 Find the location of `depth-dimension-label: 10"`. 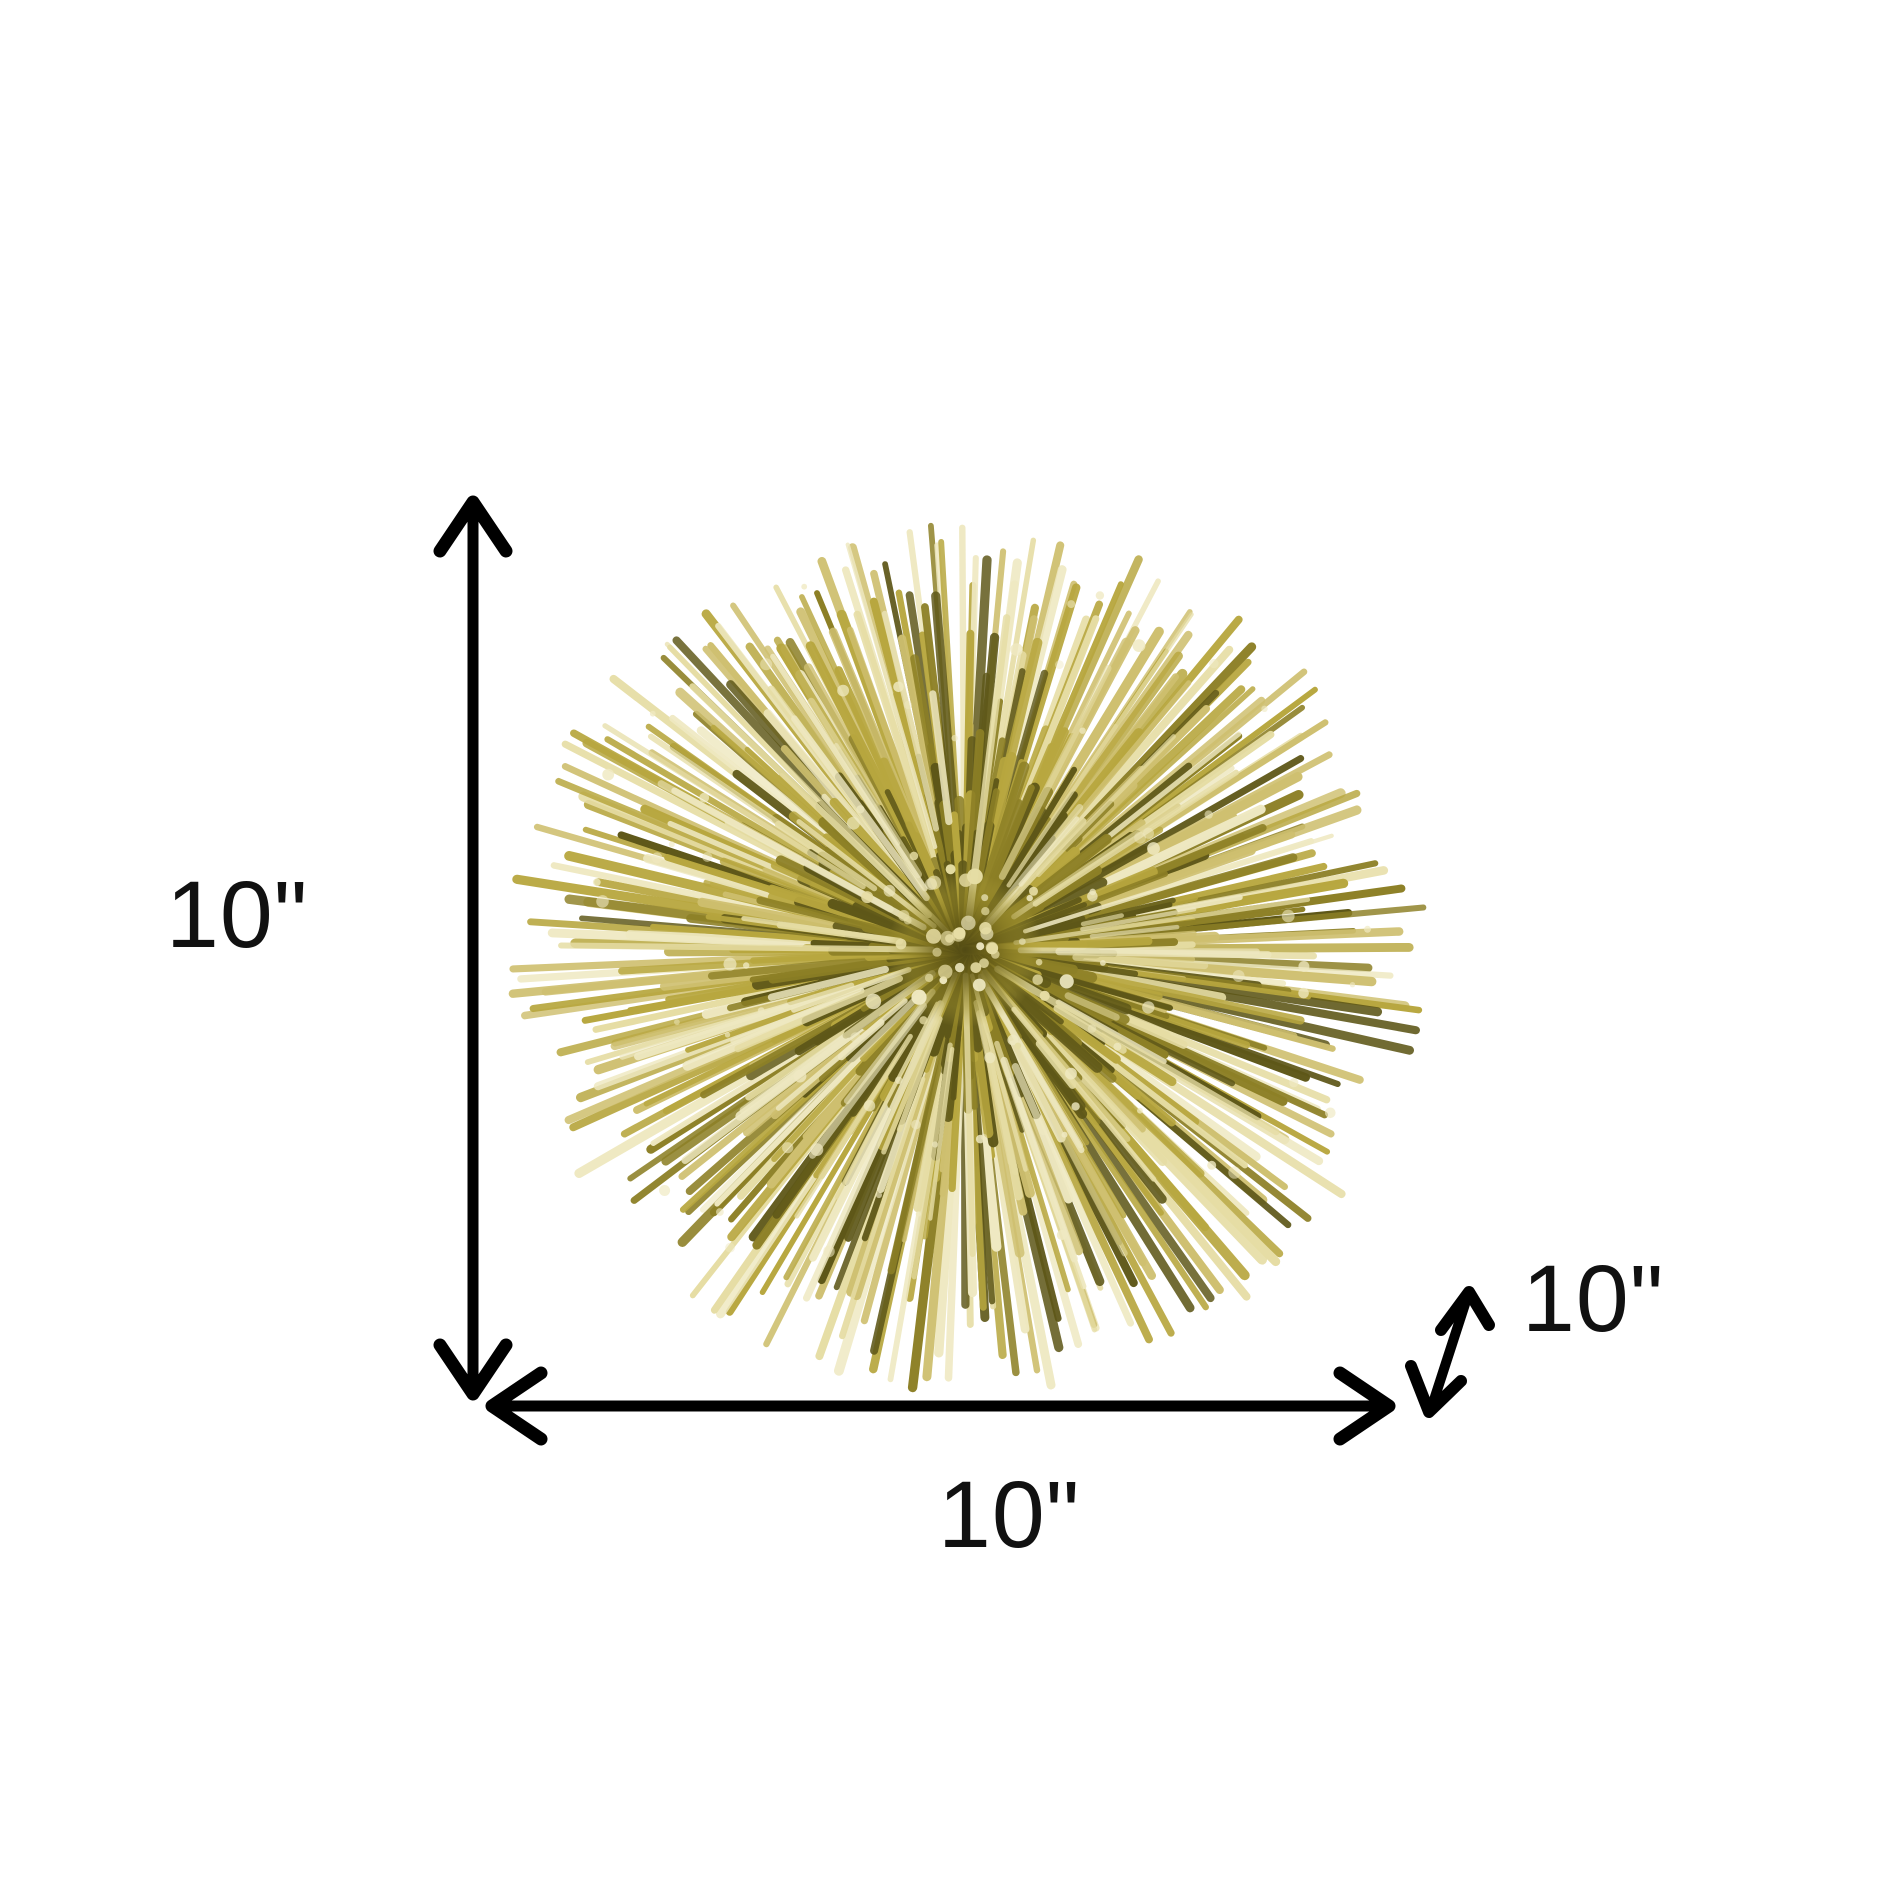

depth-dimension-label: 10" is located at coordinates (1593, 1299).